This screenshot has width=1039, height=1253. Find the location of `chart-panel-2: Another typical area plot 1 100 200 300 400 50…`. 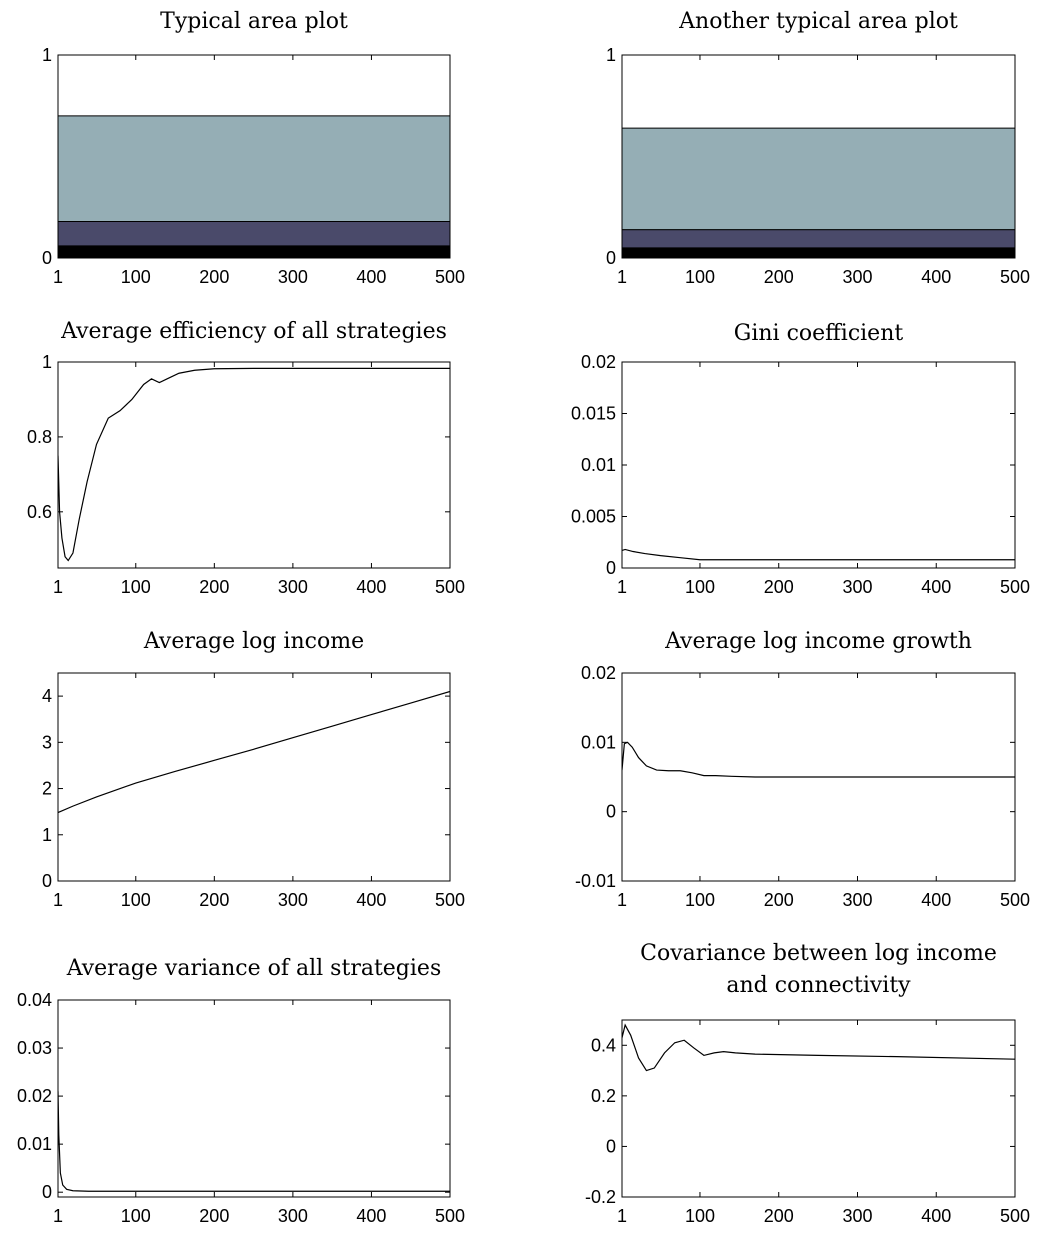

chart-panel-2: Another typical area plot 1 100 200 300 400 50… is located at coordinates (818, 148).